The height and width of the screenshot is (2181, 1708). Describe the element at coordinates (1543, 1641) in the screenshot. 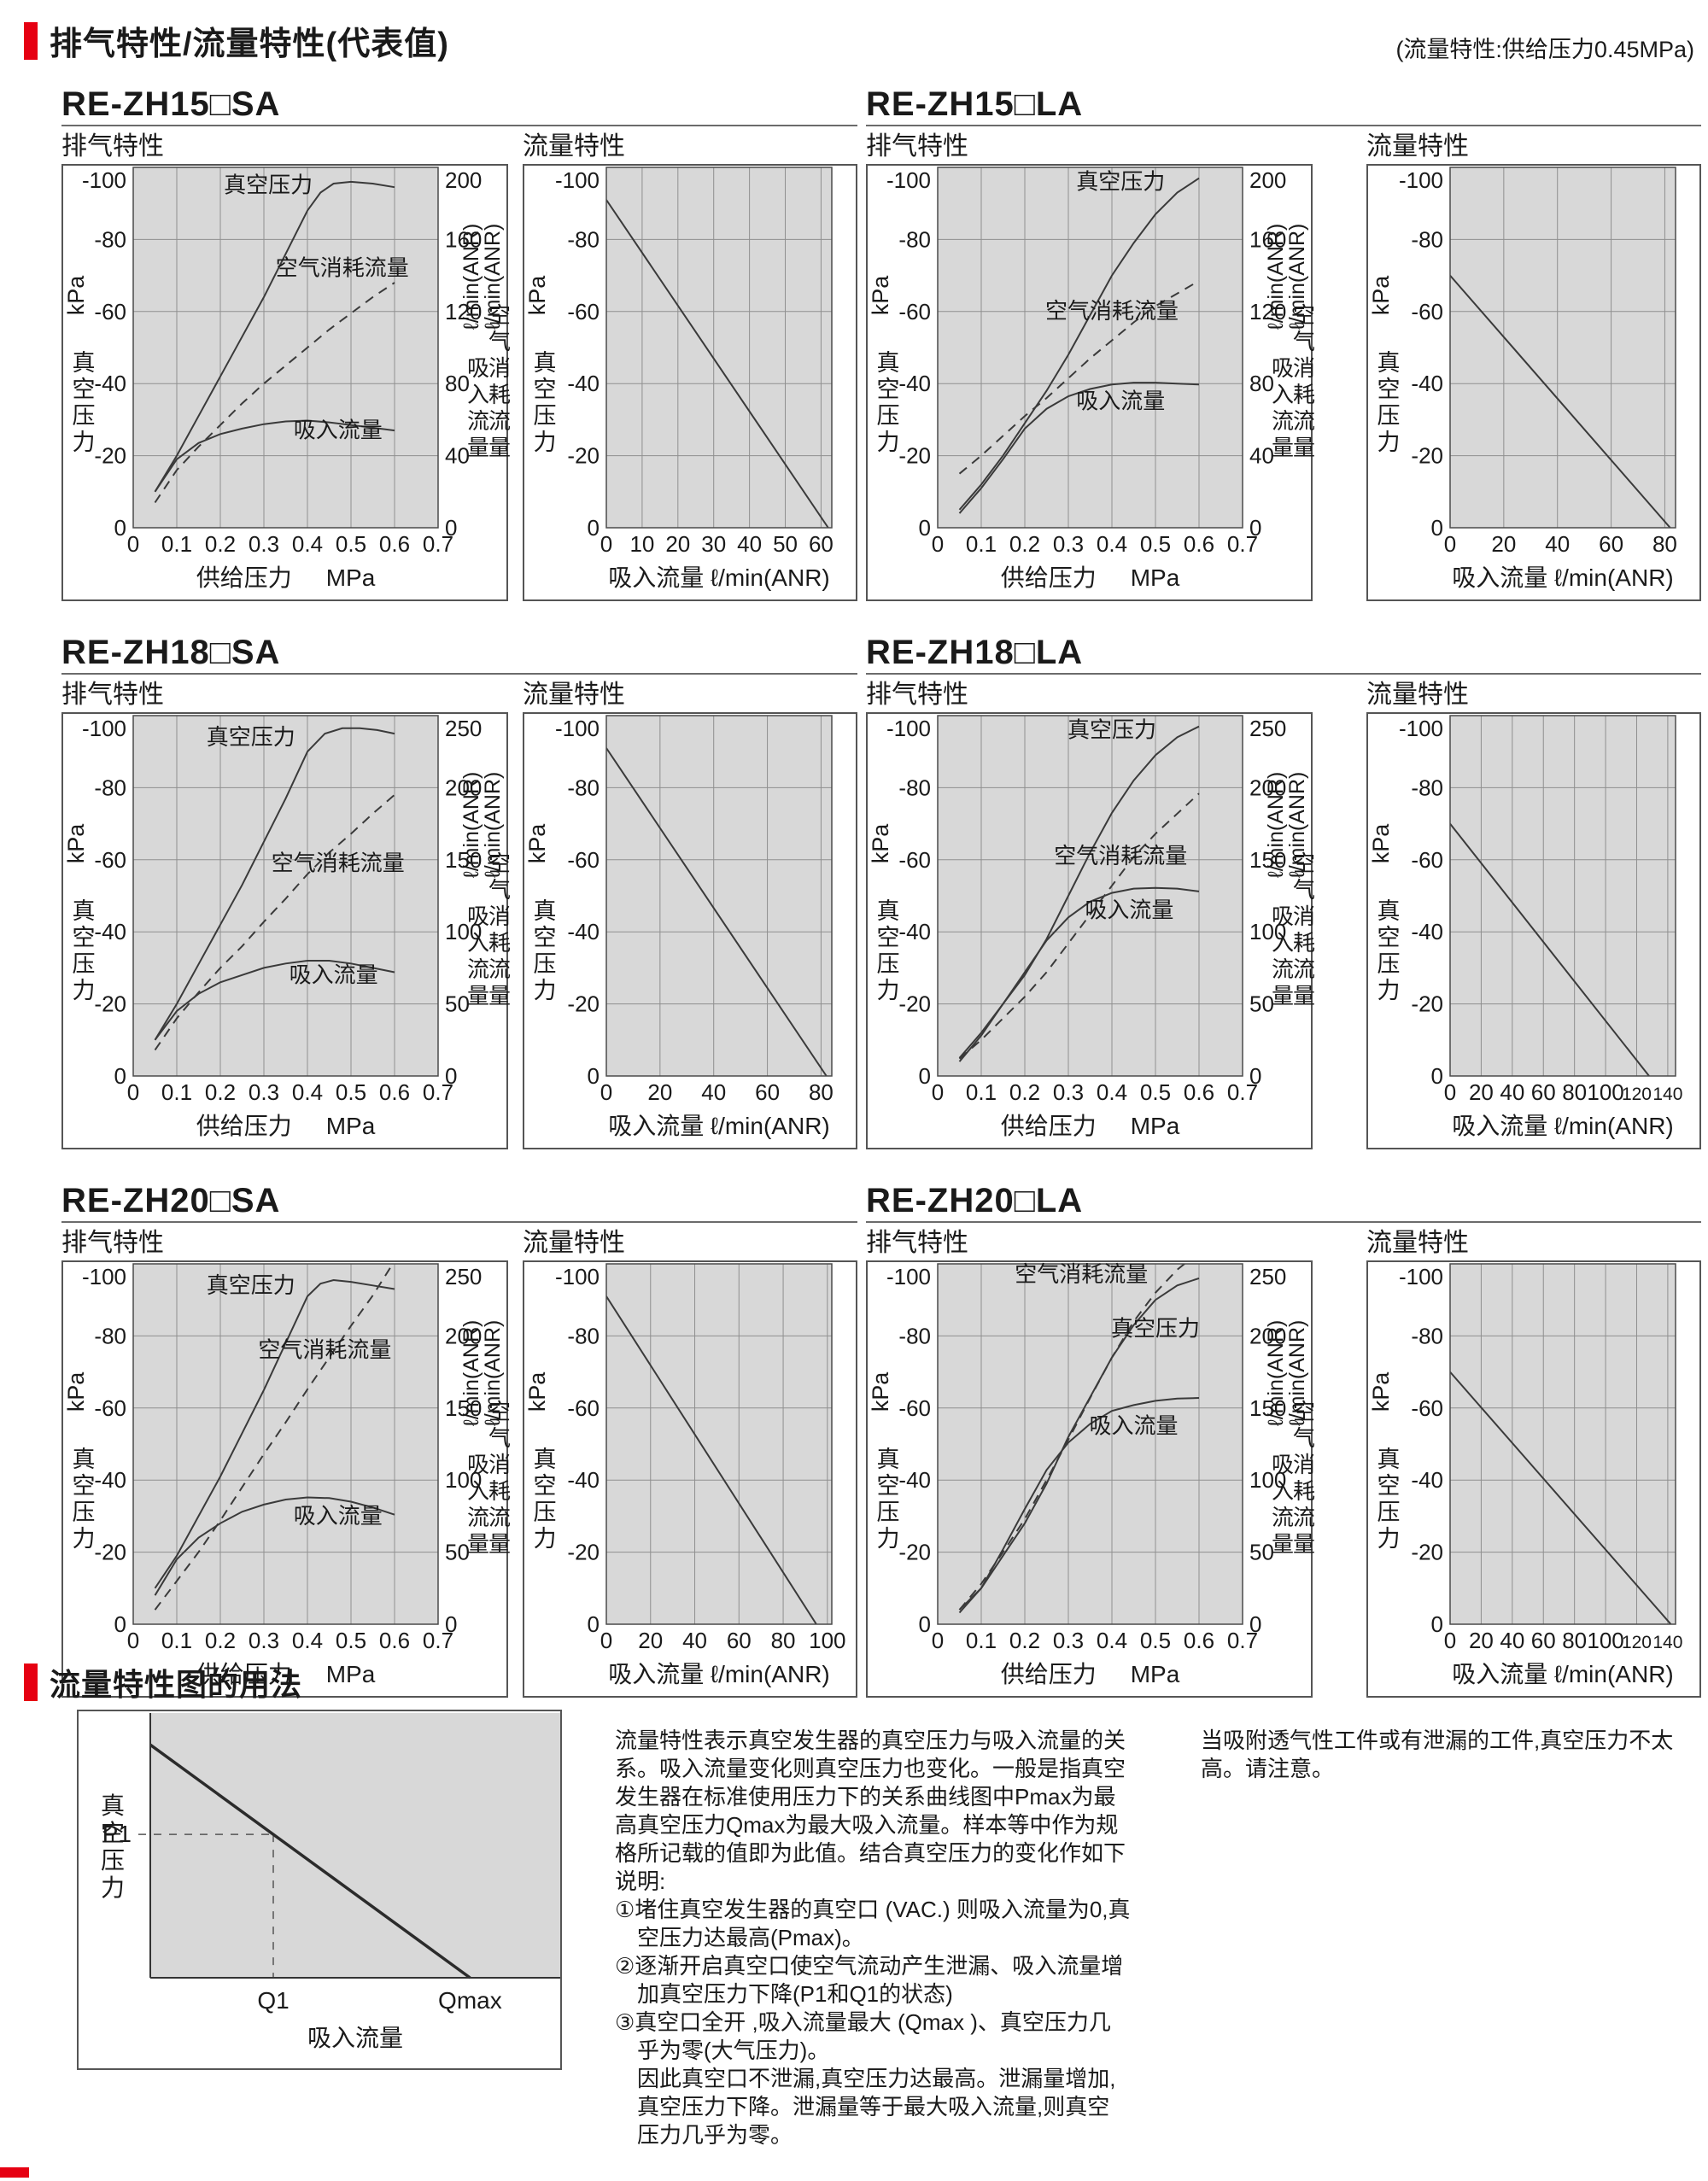

I see `svg-text: 60` at that location.